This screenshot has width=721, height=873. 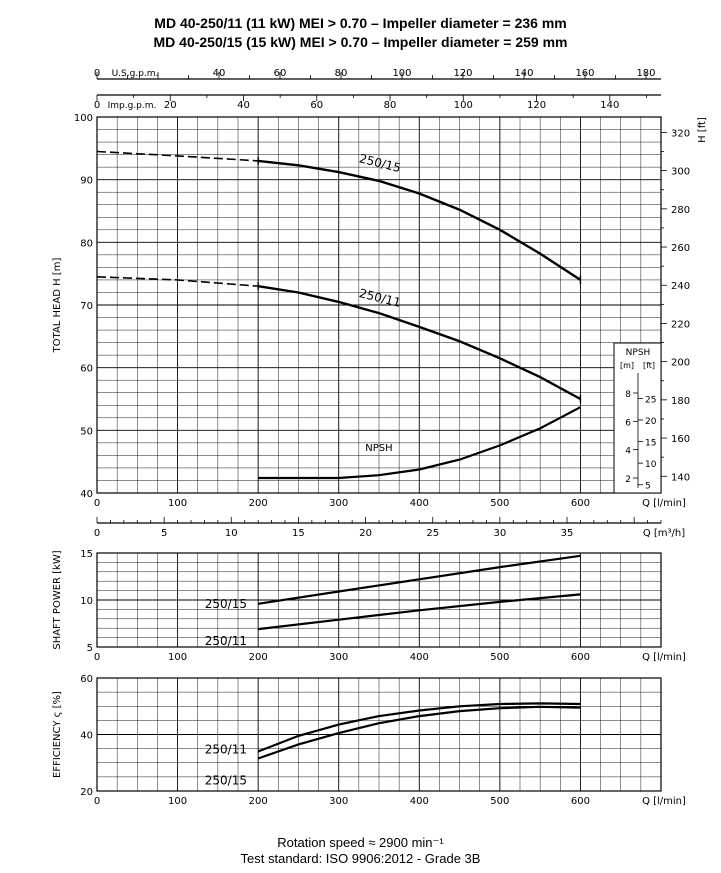 What do you see at coordinates (680, 286) in the screenshot?
I see `head-ft-tick-label: 240` at bounding box center [680, 286].